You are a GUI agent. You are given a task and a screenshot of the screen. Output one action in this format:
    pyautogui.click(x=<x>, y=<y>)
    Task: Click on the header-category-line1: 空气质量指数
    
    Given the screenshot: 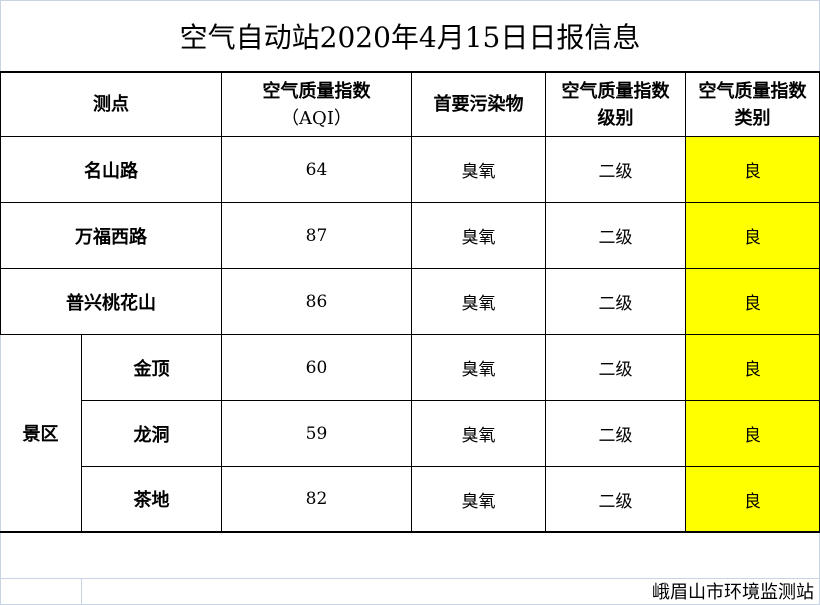 What is the action you would take?
    pyautogui.click(x=752, y=91)
    